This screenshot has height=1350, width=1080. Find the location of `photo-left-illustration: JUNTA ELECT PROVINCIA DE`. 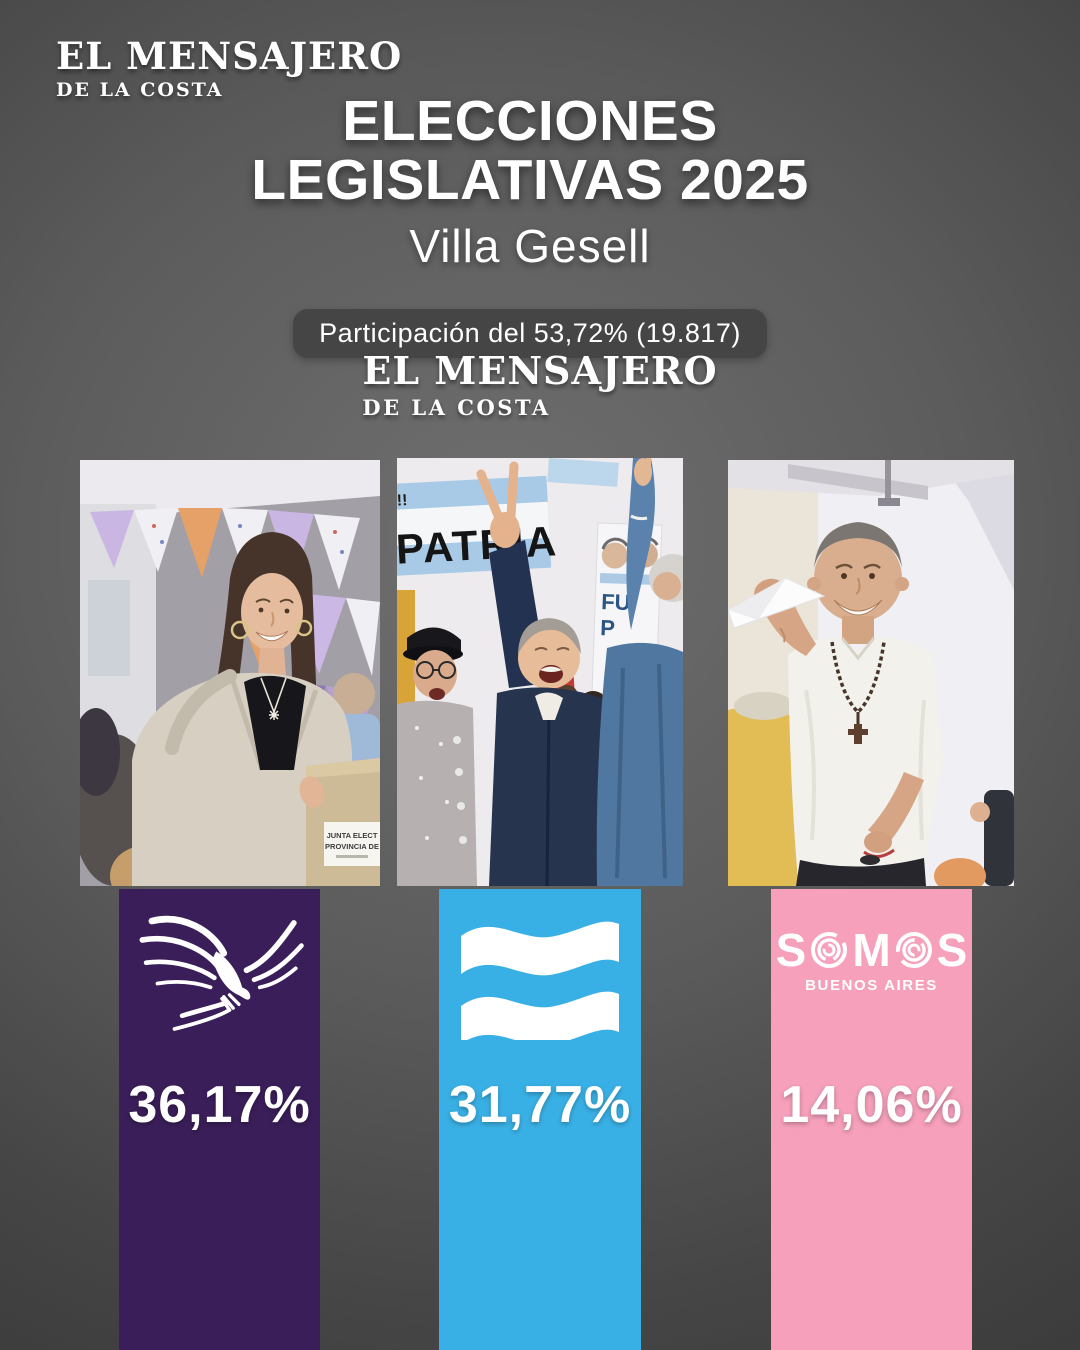

photo-left-illustration: JUNTA ELECT PROVINCIA DE is located at coordinates (230, 673).